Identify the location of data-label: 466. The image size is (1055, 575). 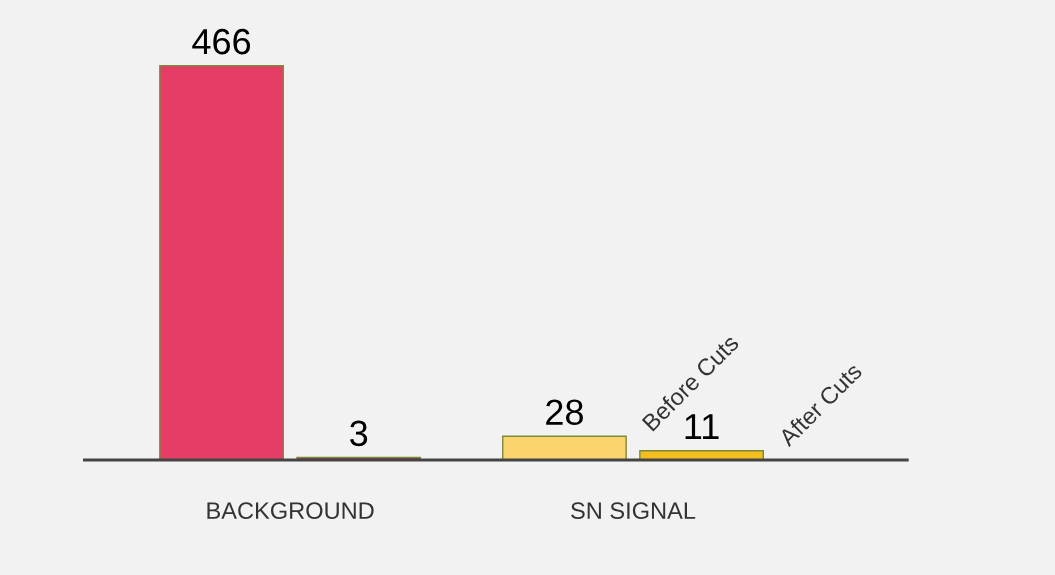
(221, 41).